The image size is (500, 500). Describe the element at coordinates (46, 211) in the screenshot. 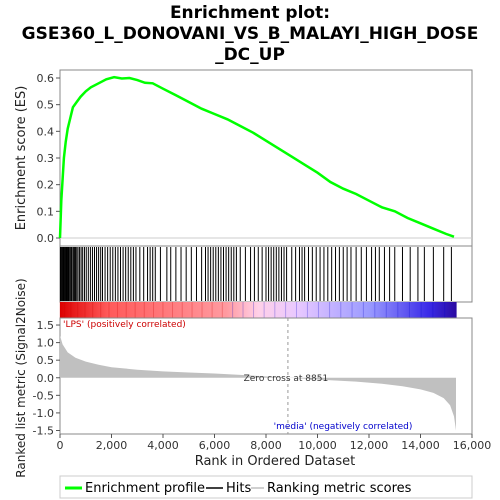

I see `es-y-tick-label: 0.1` at that location.